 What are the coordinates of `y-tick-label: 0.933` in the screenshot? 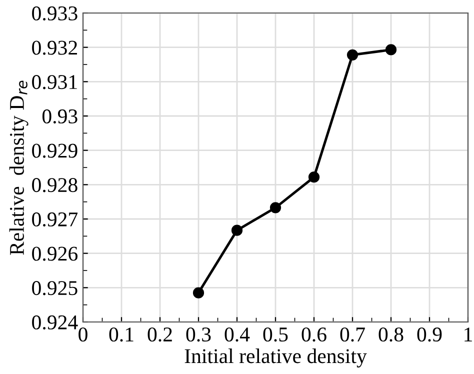 It's located at (55, 13).